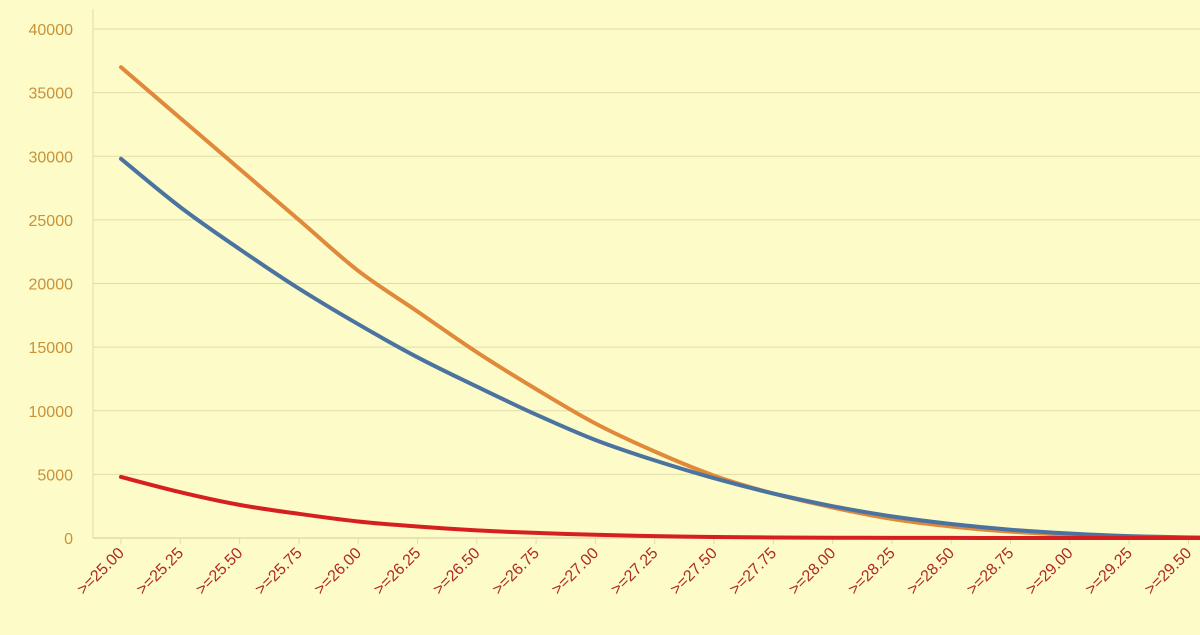  Describe the element at coordinates (51, 157) in the screenshot. I see `y-tick-label: 30000` at that location.